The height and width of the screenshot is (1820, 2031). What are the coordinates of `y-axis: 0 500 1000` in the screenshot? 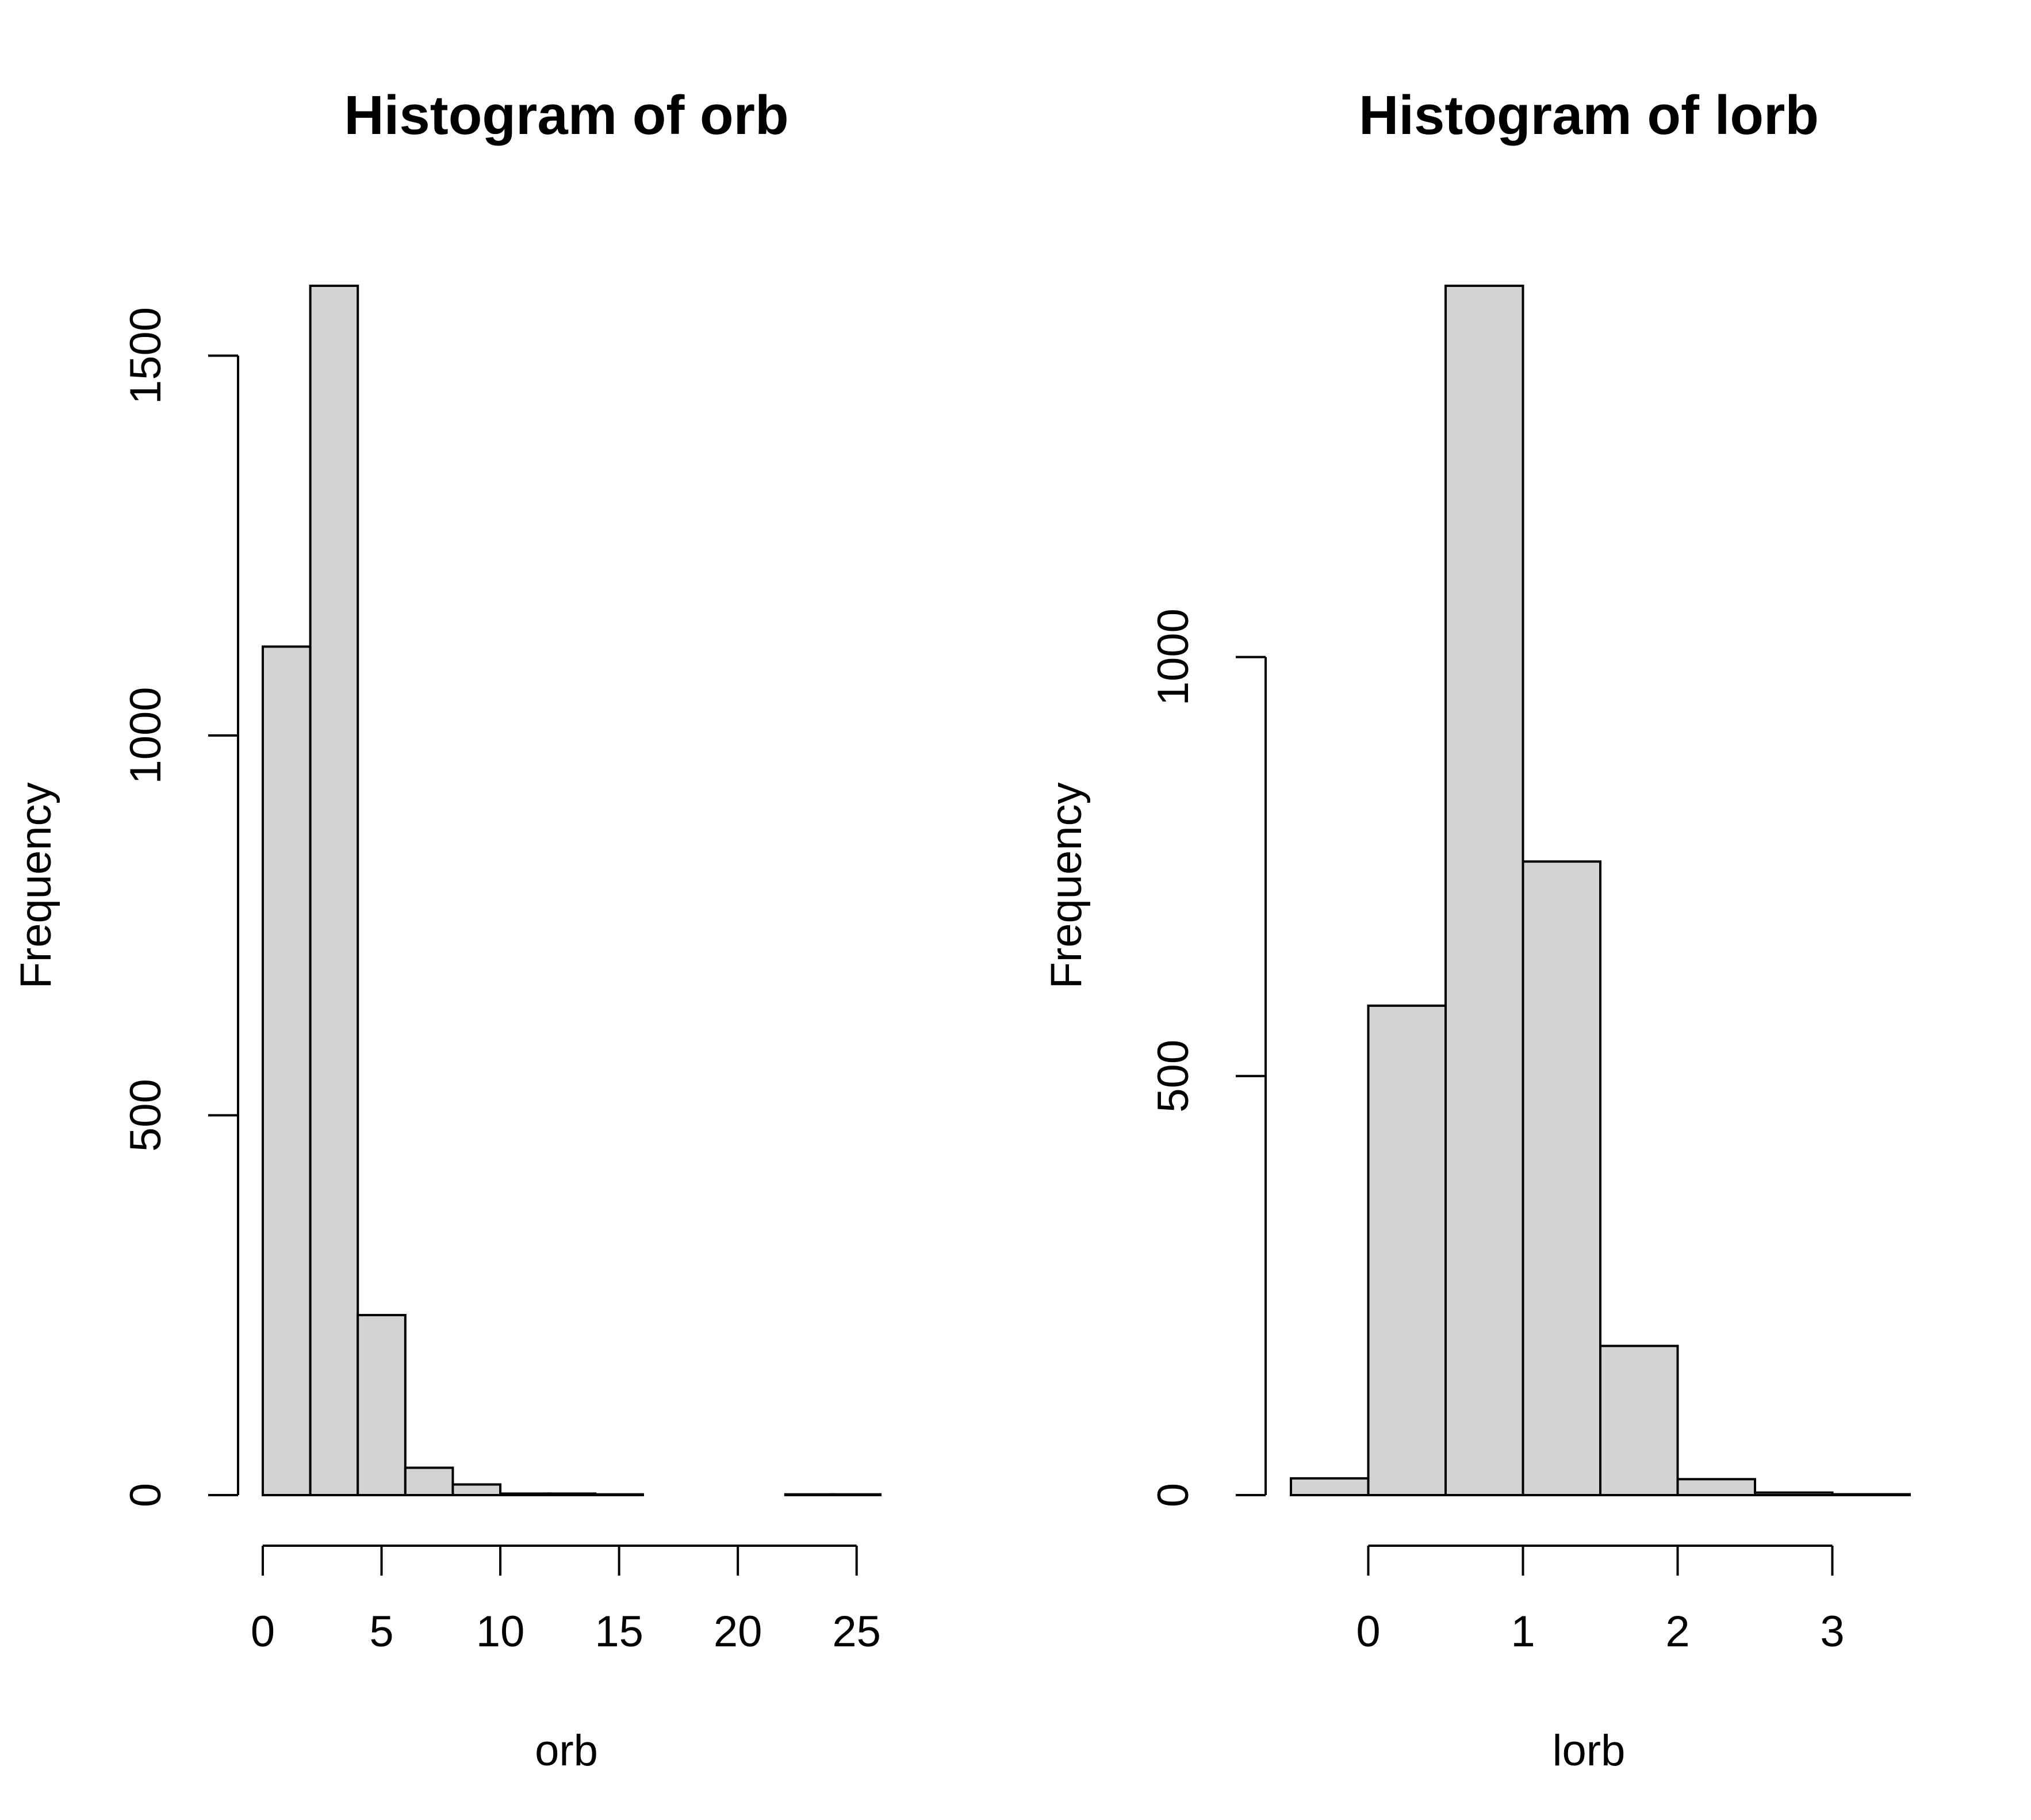 It's located at (1208, 1057).